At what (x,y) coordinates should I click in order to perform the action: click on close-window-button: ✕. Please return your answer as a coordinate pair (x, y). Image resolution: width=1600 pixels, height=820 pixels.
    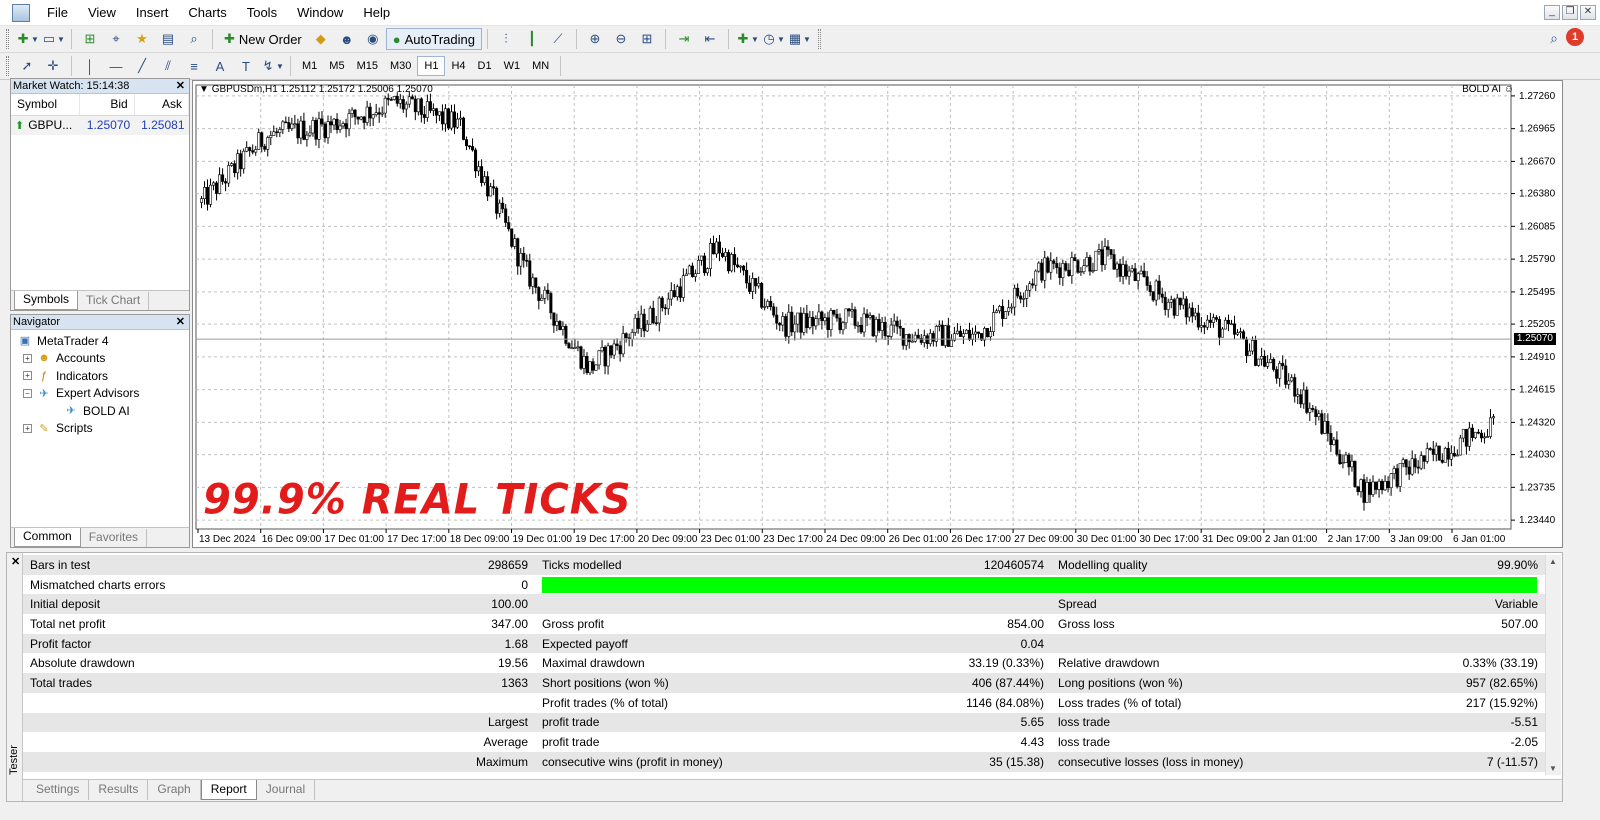
    Looking at the image, I should click on (1588, 12).